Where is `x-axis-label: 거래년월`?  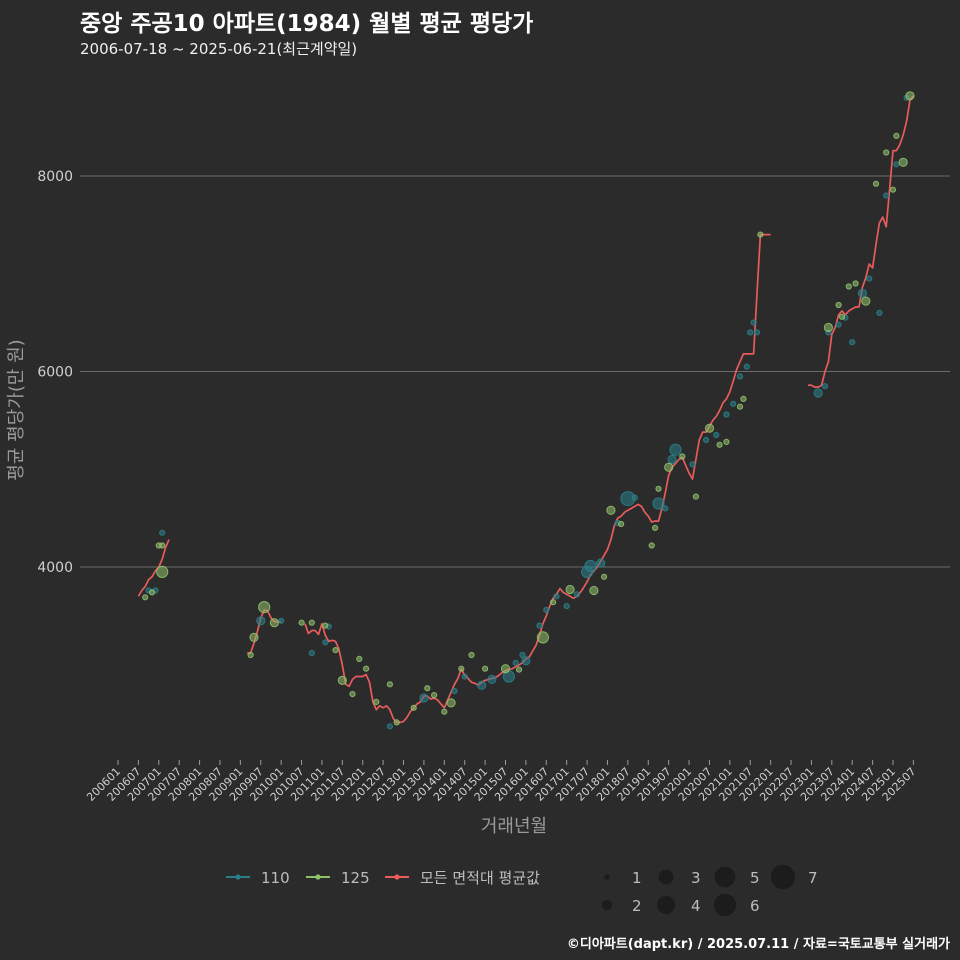 x-axis-label: 거래년월 is located at coordinates (514, 826).